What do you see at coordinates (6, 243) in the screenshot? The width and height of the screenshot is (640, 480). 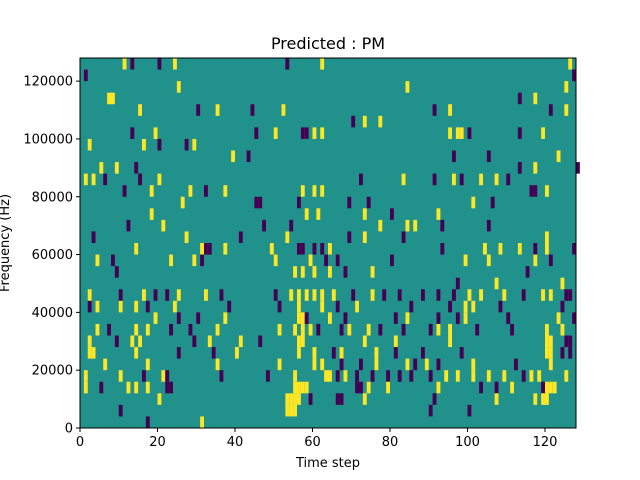 I see `y-axis-label: Frequency (Hz)` at bounding box center [6, 243].